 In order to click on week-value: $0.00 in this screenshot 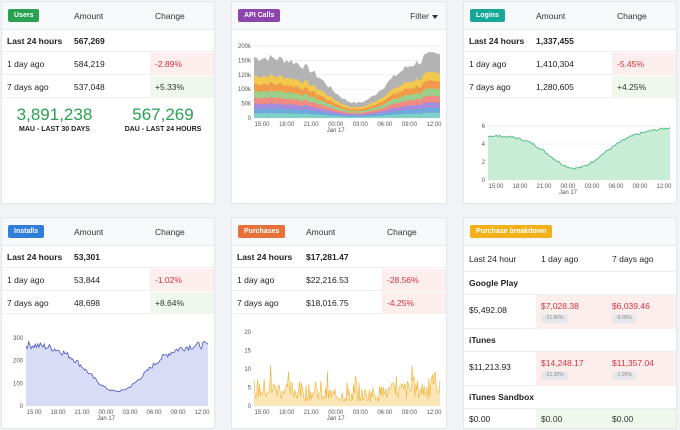, I will do `click(641, 418)`.